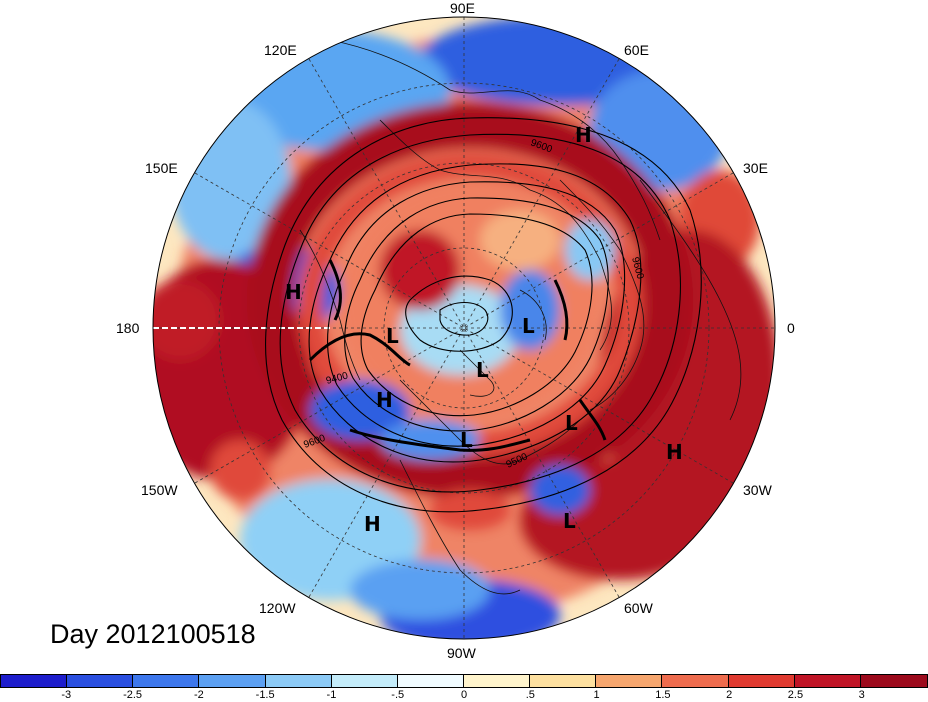 This screenshot has height=702, width=928. What do you see at coordinates (462, 8) in the screenshot?
I see `lon-label-90e: 90E` at bounding box center [462, 8].